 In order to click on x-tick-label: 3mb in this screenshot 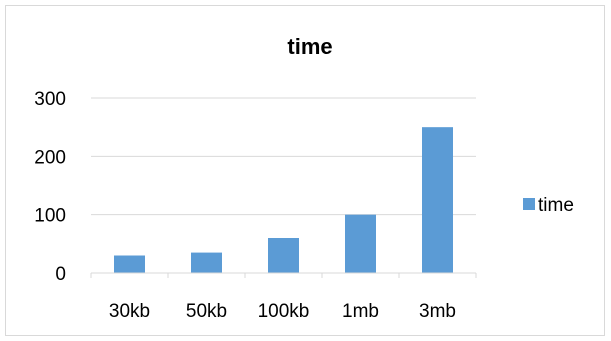, I will do `click(437, 311)`.